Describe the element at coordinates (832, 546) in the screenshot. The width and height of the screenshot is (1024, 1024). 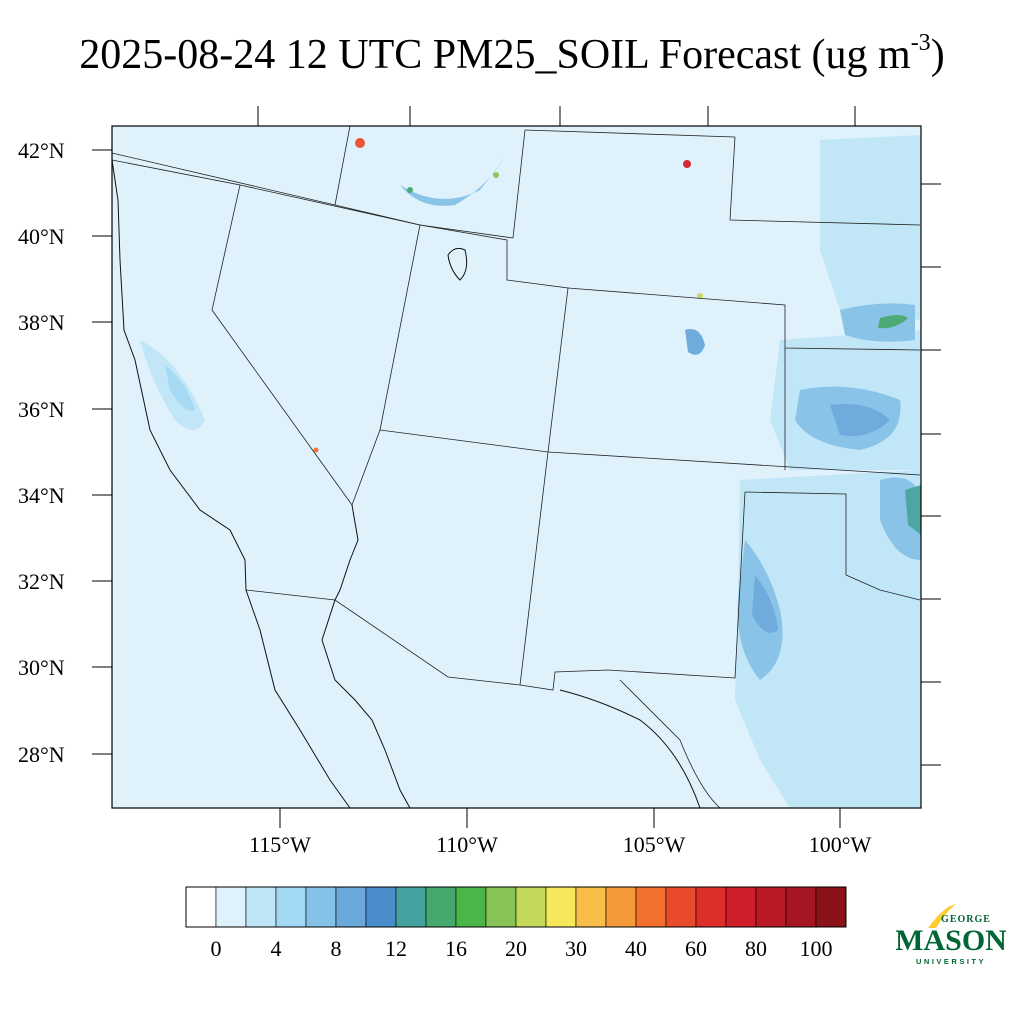
I see `border-tx-ok` at that location.